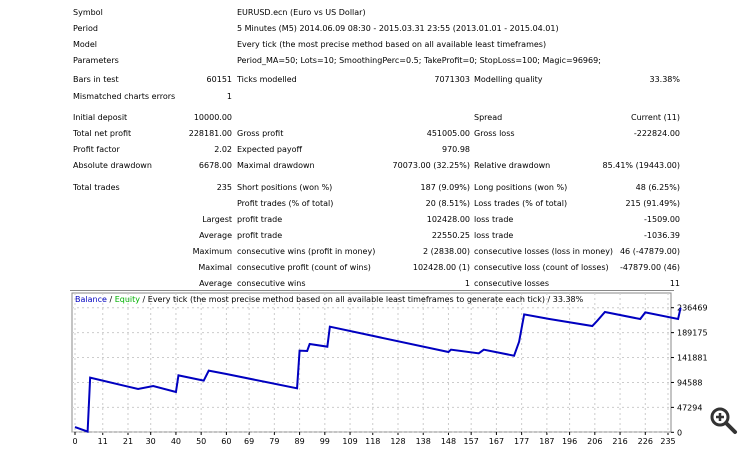 This screenshot has width=750, height=450. Describe the element at coordinates (494, 219) in the screenshot. I see `llt-label: loss trade` at that location.